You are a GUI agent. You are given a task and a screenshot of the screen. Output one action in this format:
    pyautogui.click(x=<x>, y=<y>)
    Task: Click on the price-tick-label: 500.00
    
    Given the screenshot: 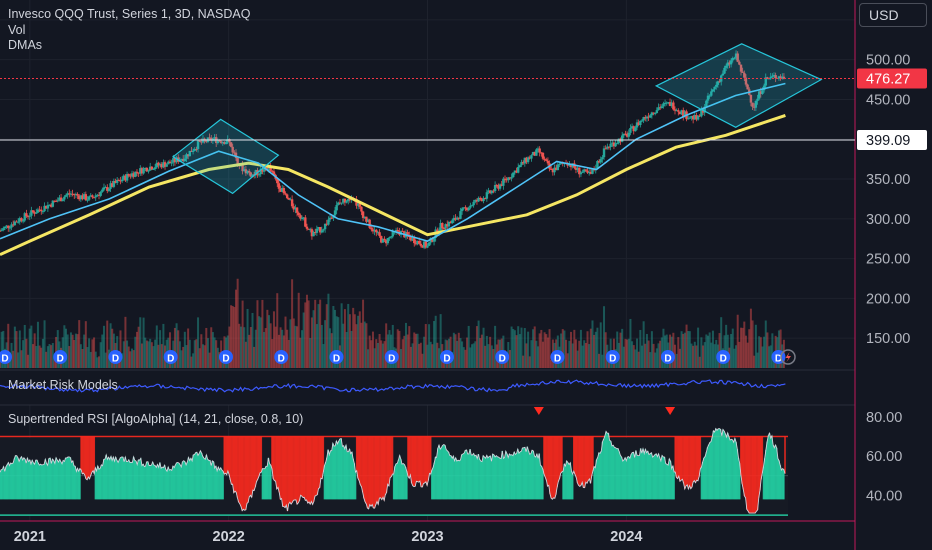 What is the action you would take?
    pyautogui.click(x=888, y=61)
    